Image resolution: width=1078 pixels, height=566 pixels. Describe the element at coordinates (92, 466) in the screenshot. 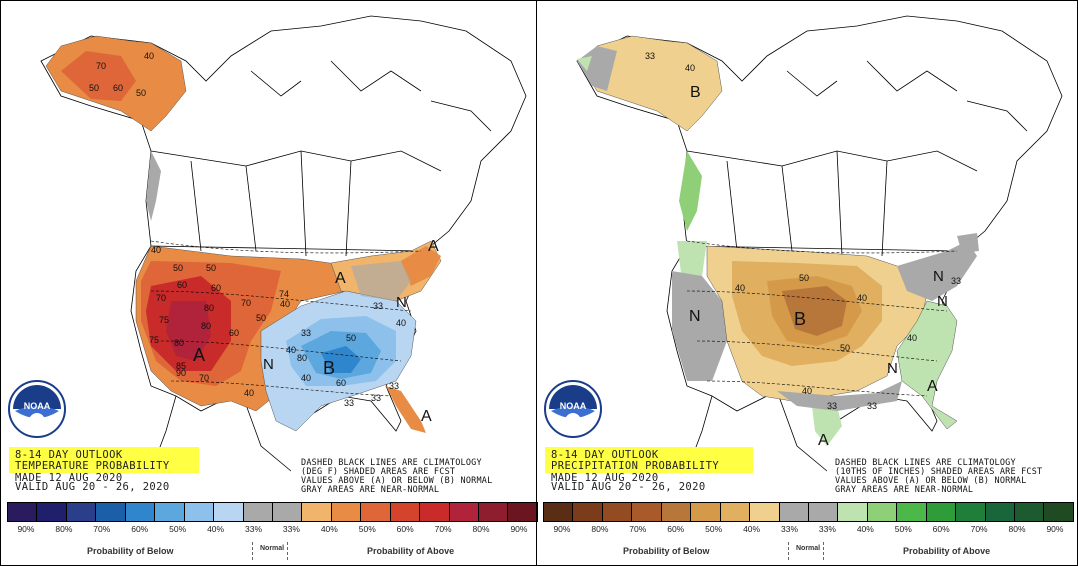

I see `probability-title: TEMPERATURE PROBABILITY` at that location.